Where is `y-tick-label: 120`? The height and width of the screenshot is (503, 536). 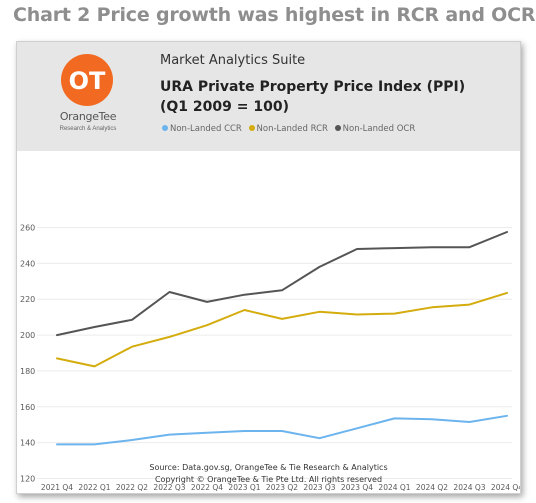 y-tick-label: 120 is located at coordinates (27, 479).